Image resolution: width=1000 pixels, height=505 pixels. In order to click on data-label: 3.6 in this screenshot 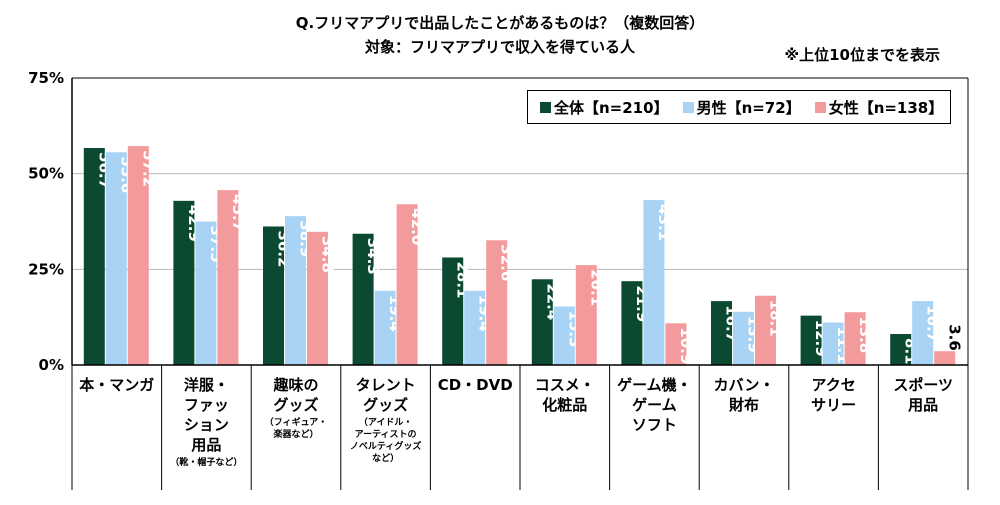, I will do `click(955, 337)`.